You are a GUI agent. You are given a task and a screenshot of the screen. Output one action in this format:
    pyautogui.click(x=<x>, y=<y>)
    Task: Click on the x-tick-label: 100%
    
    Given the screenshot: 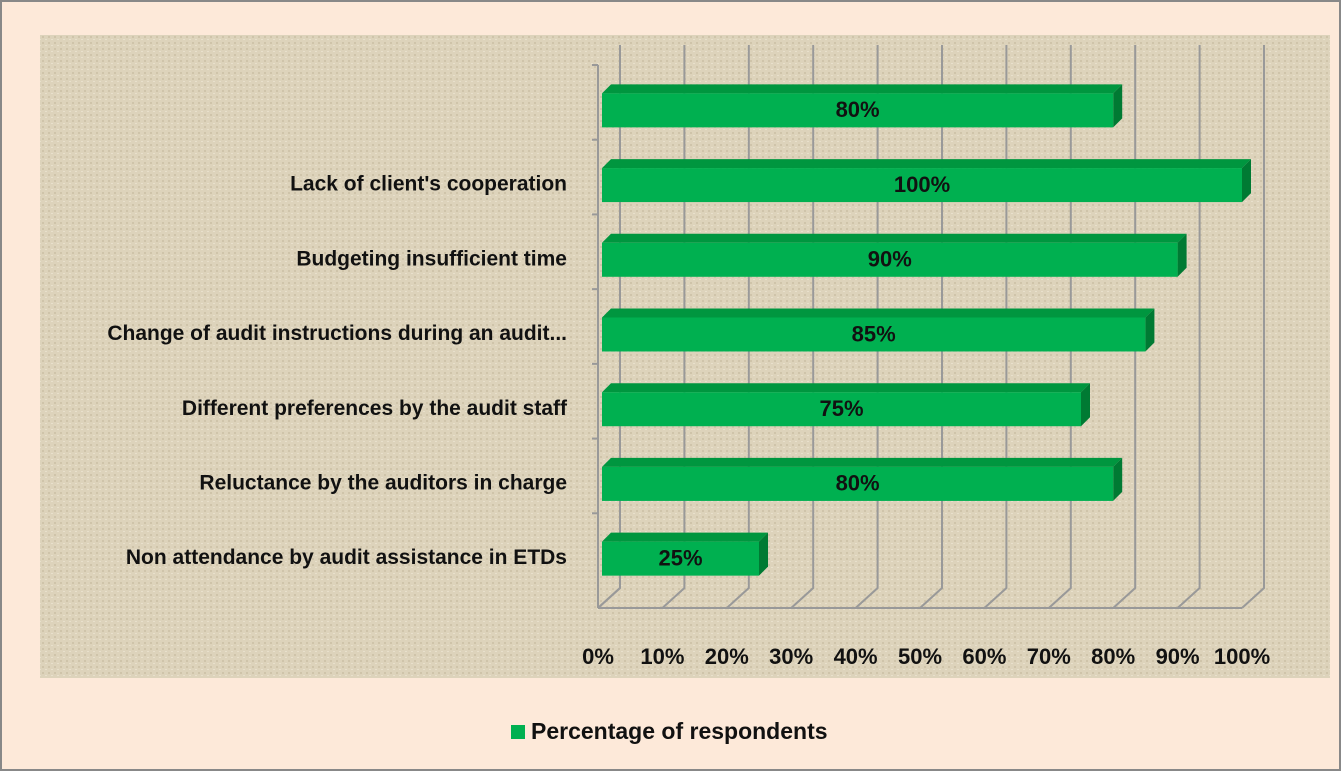 What is the action you would take?
    pyautogui.click(x=1242, y=656)
    